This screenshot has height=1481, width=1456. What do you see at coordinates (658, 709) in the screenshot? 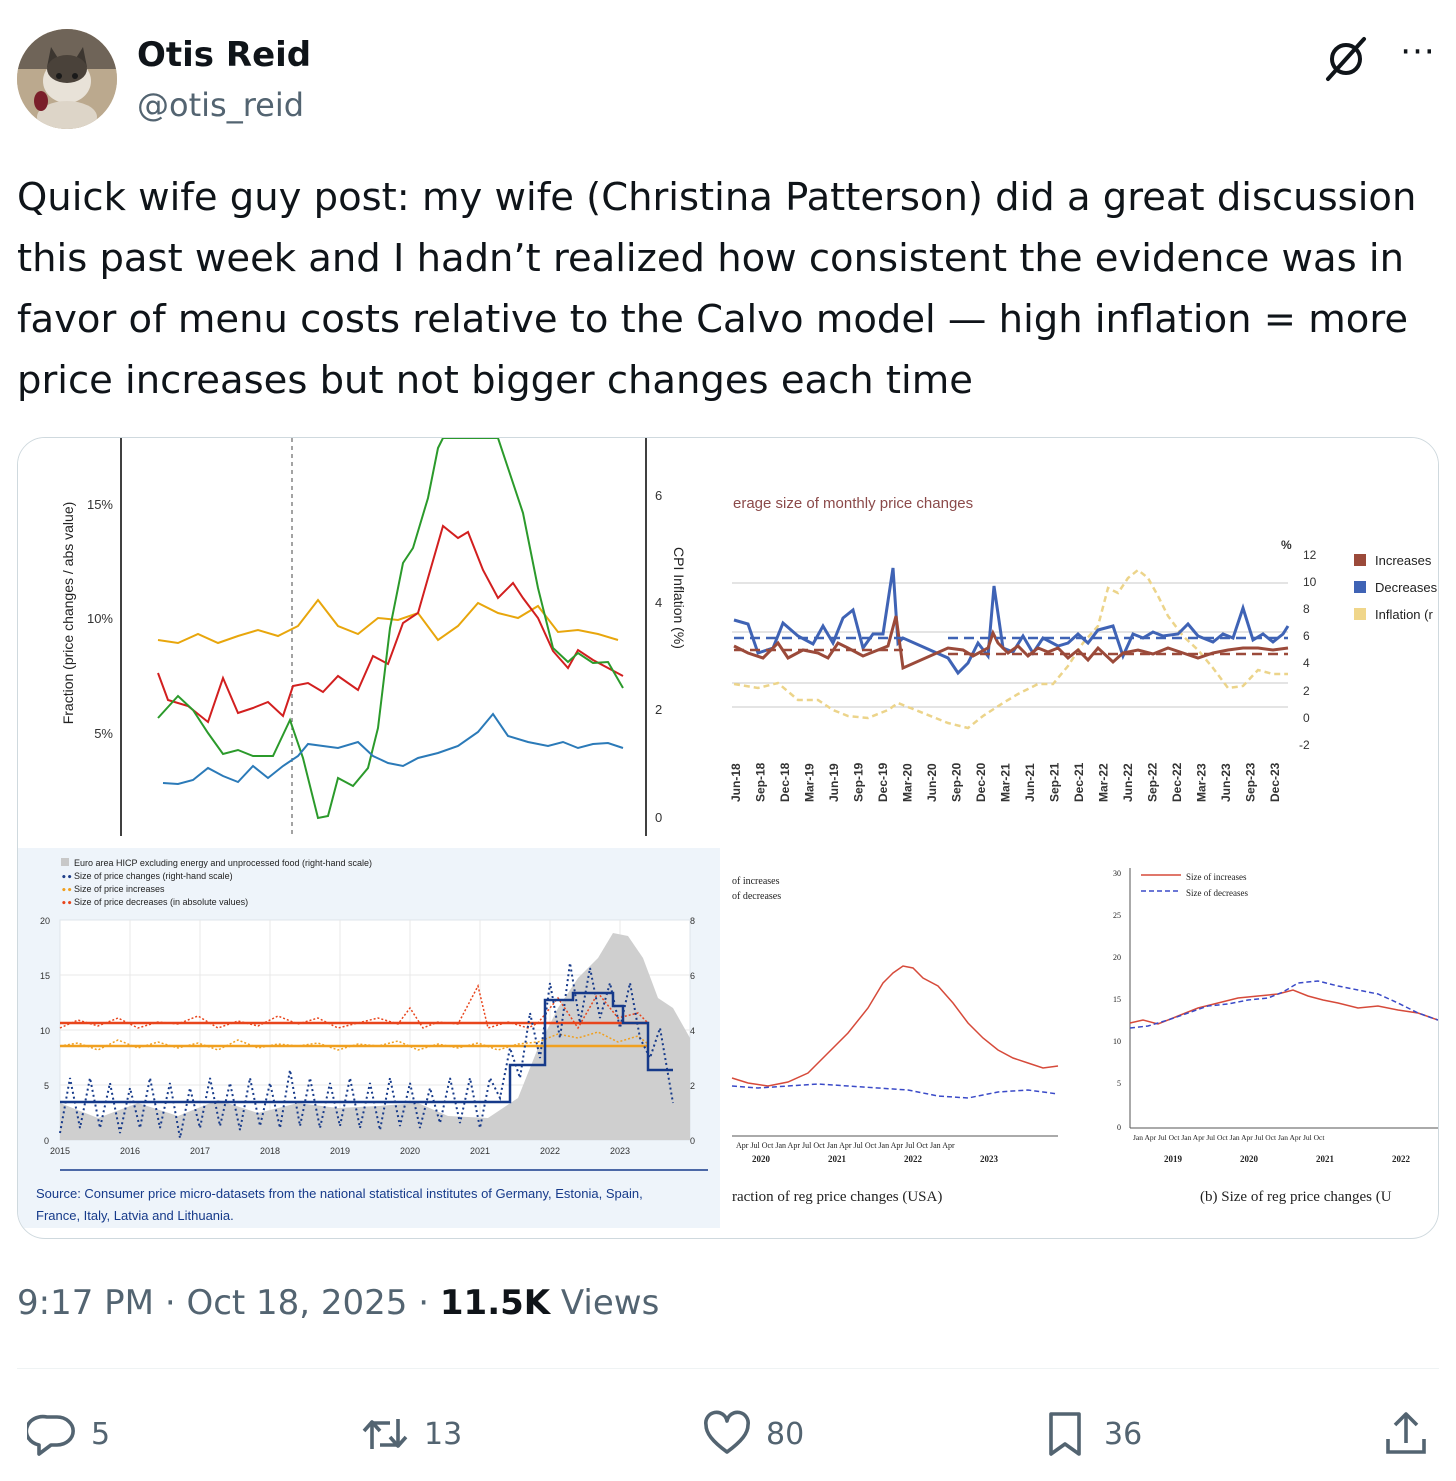
I see `panel1-rtick-2: 2` at bounding box center [658, 709].